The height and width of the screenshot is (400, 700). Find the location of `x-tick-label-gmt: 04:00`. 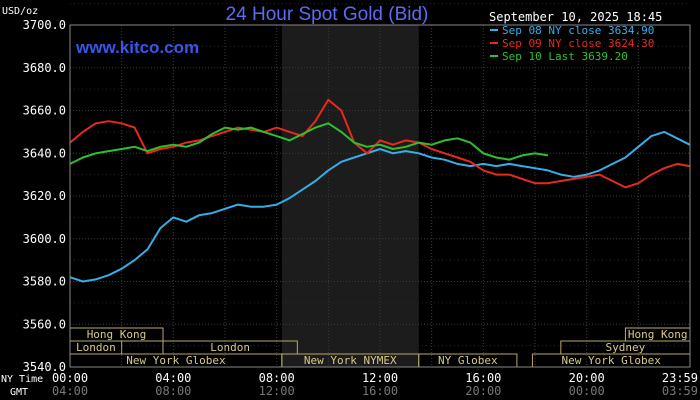

x-tick-label-gmt: 04:00 is located at coordinates (70, 391).